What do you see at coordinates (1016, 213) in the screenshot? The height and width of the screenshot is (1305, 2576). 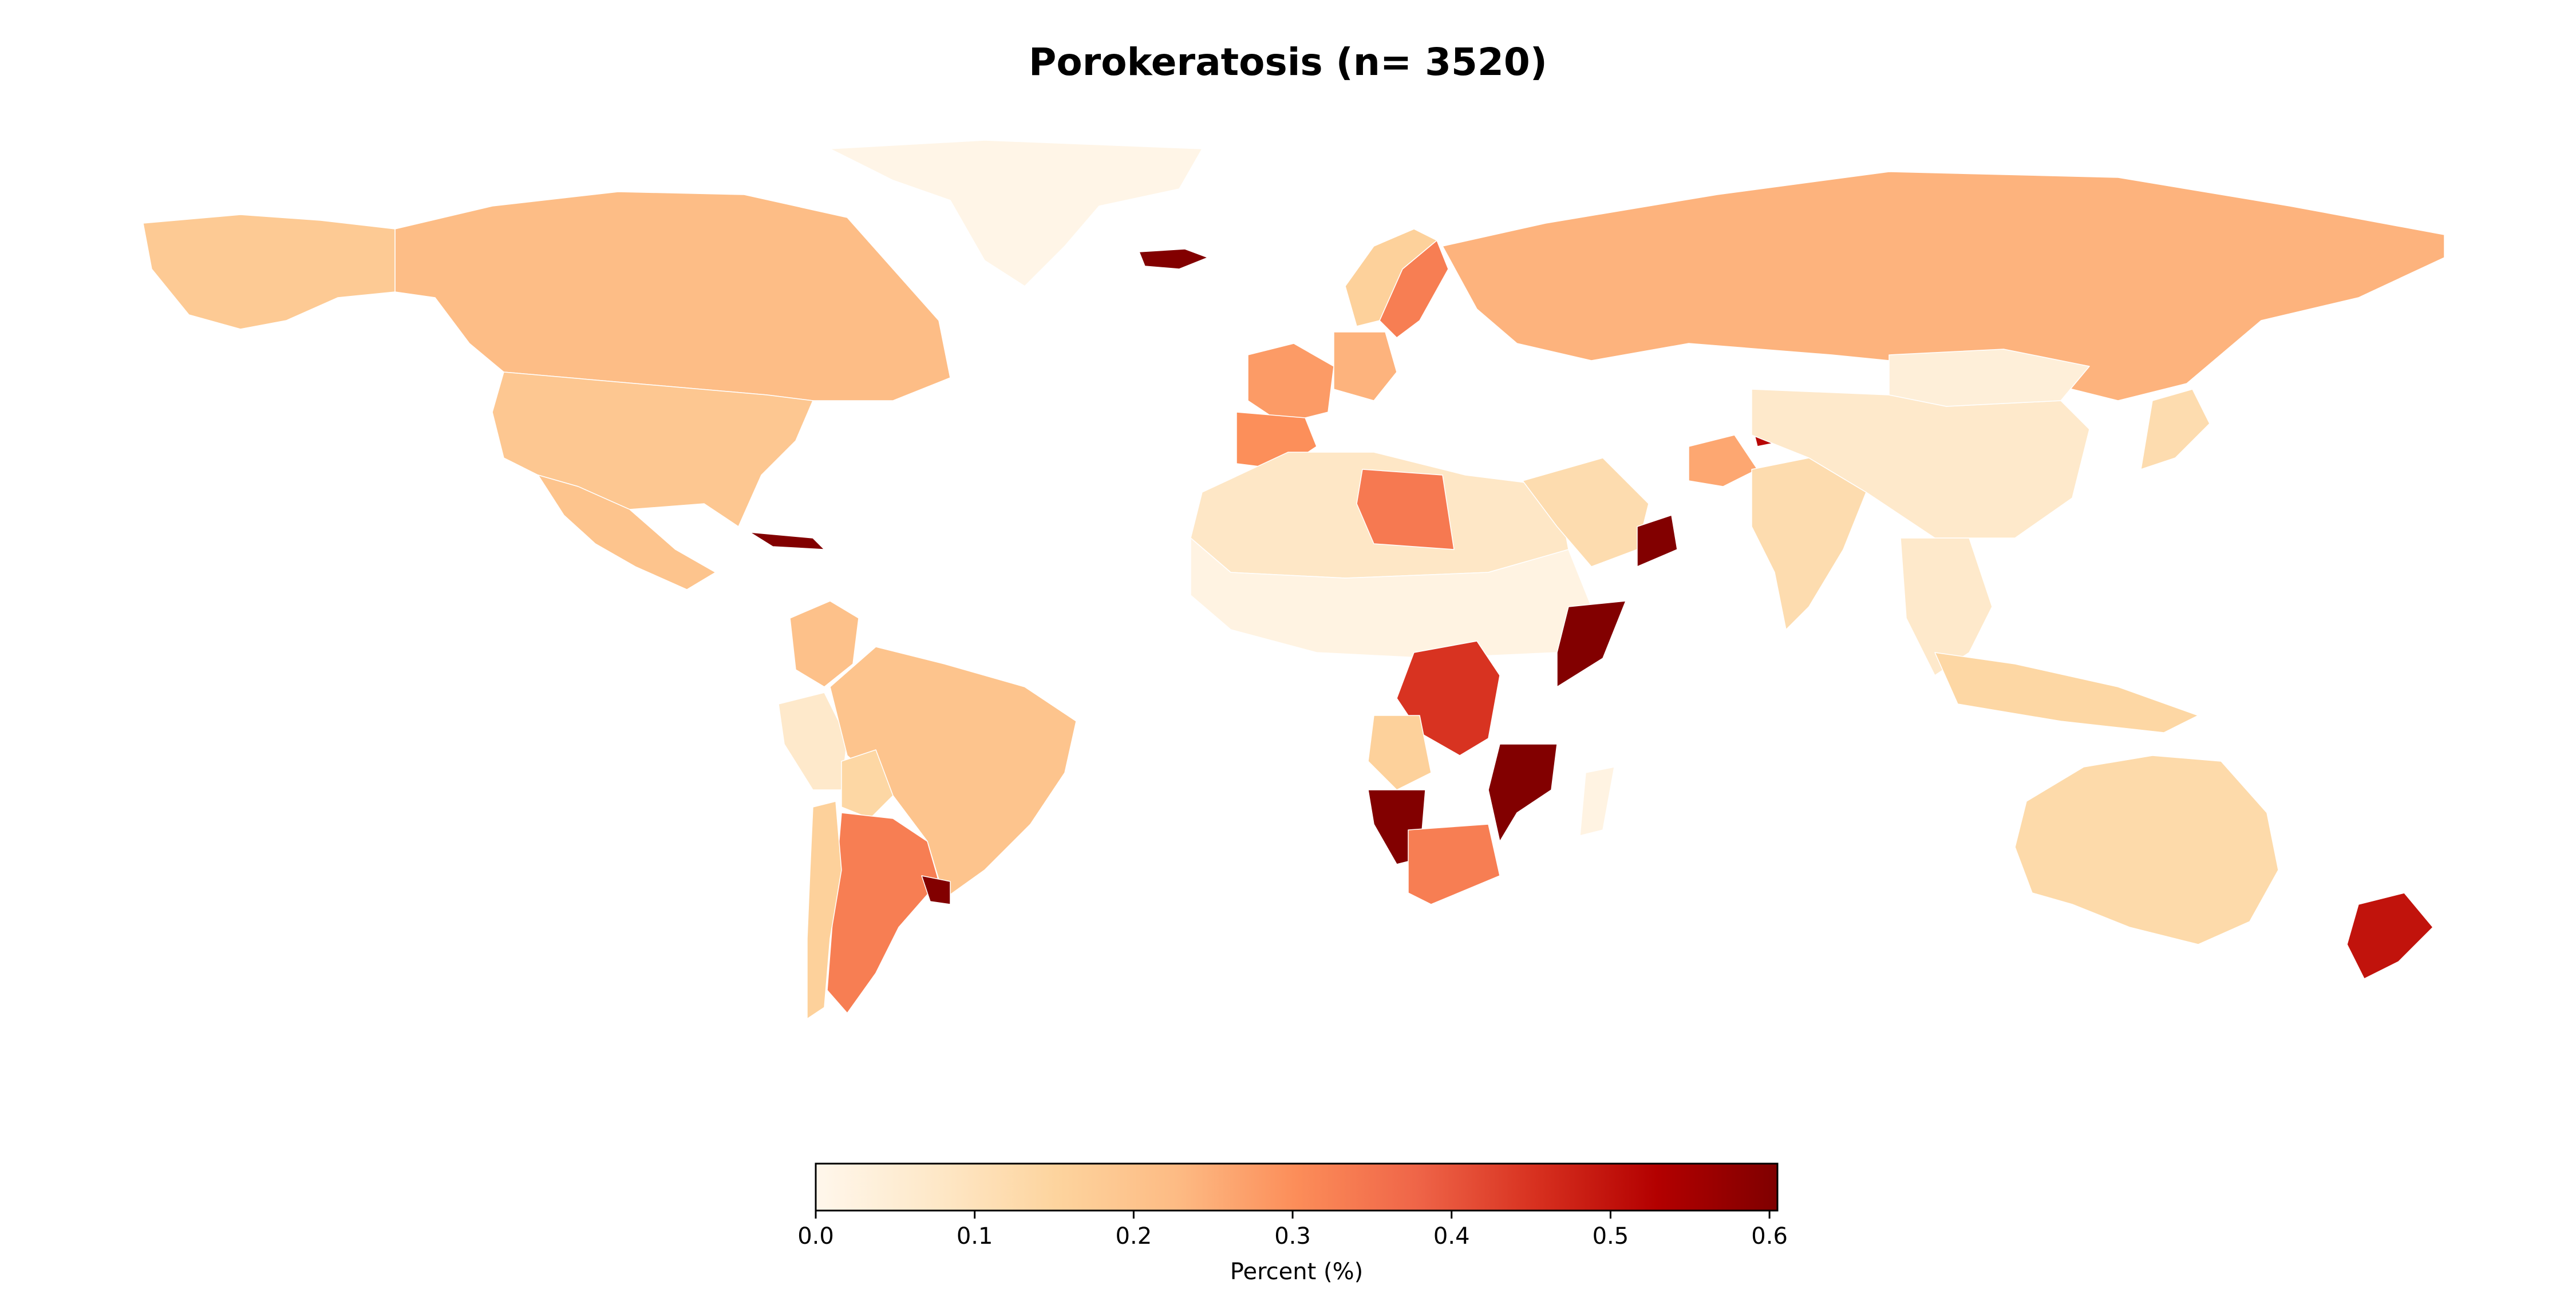 I see `region-greenland` at bounding box center [1016, 213].